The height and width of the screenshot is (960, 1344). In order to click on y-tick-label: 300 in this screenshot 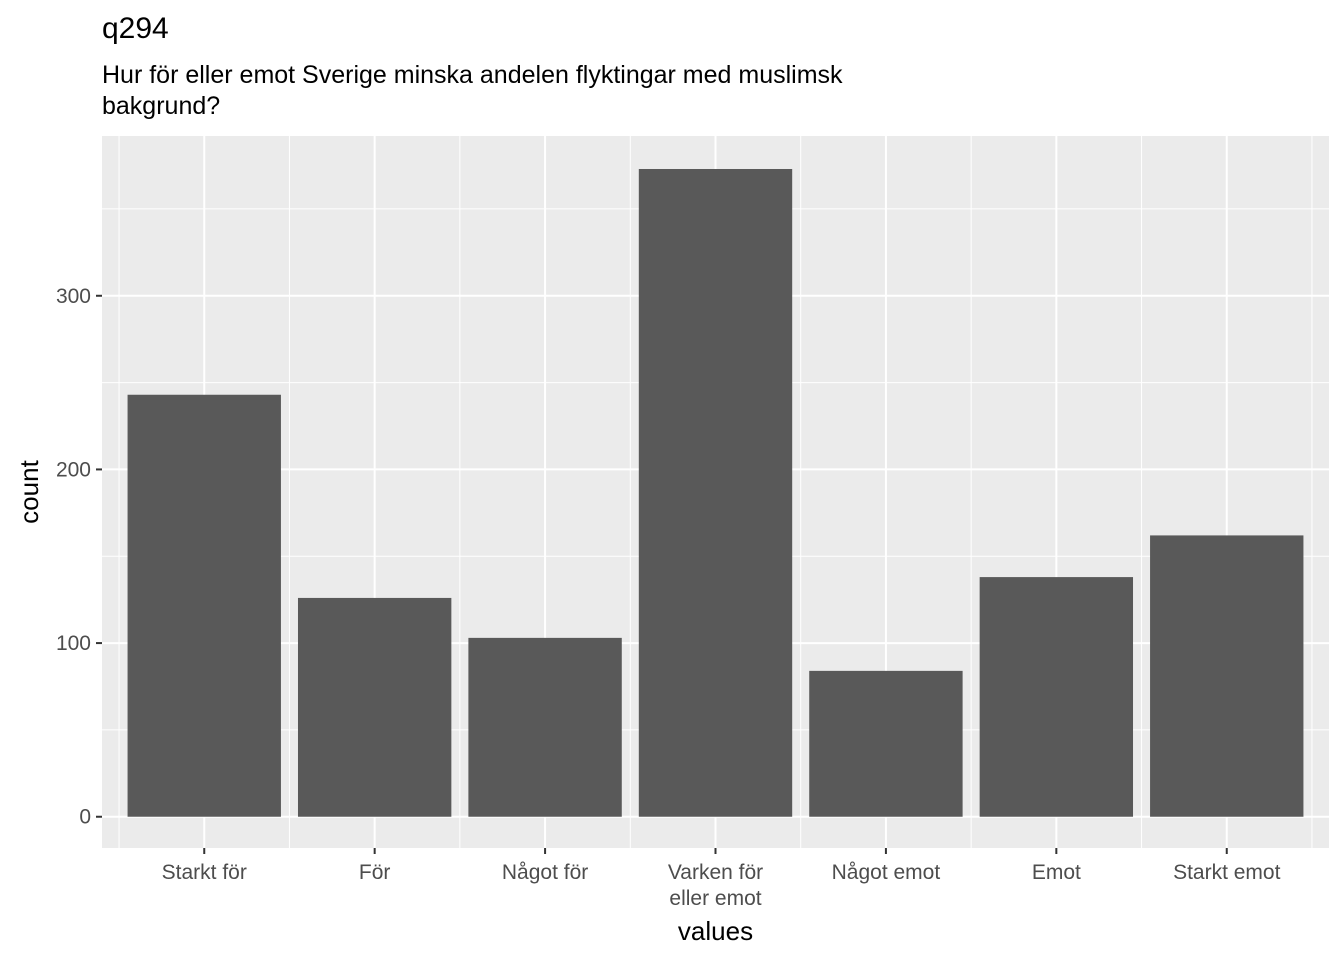, I will do `click(73, 296)`.